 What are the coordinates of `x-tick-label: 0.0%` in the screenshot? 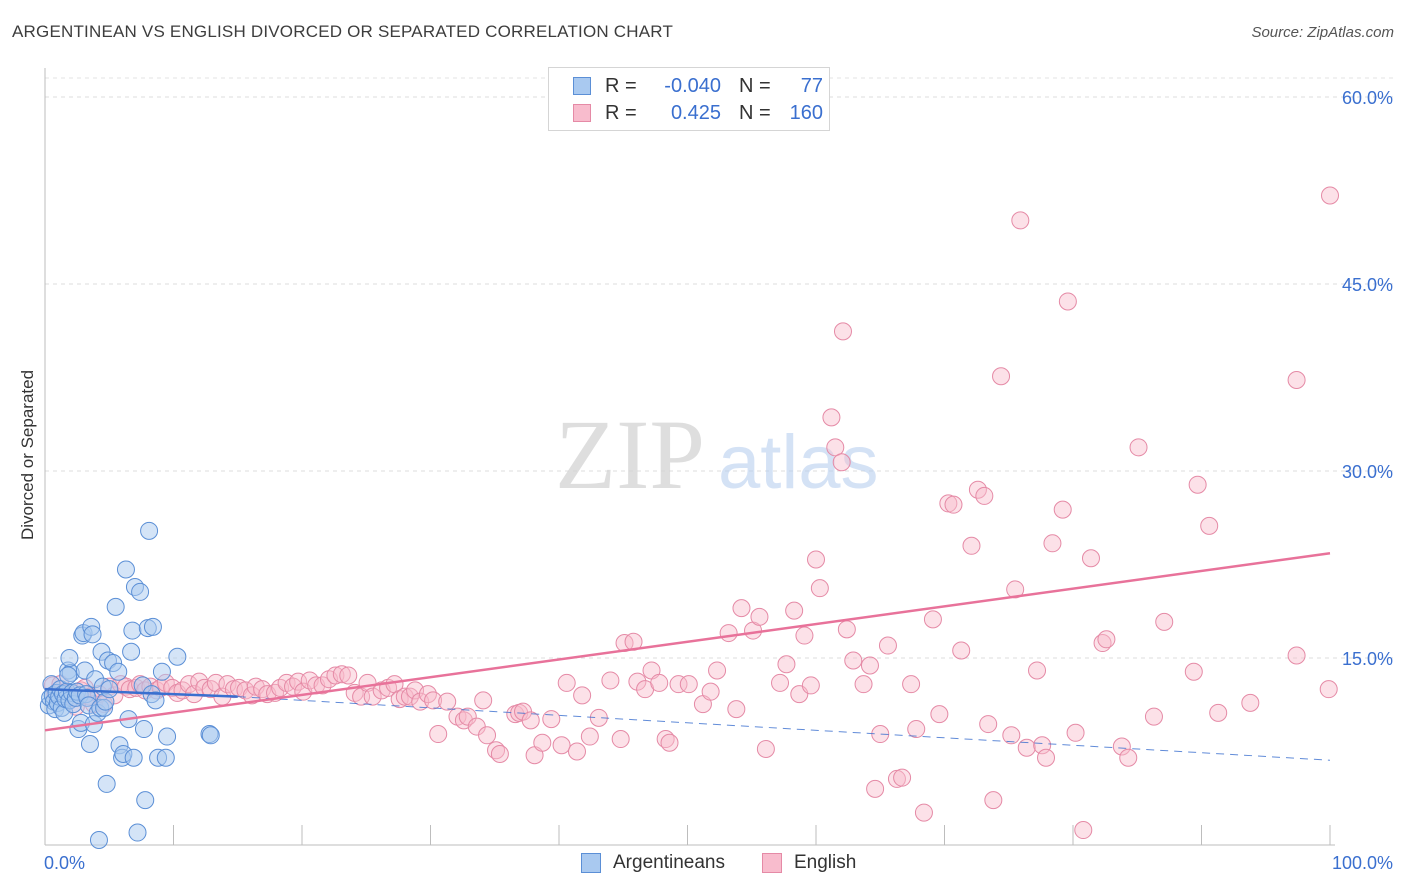 It's located at (64, 863).